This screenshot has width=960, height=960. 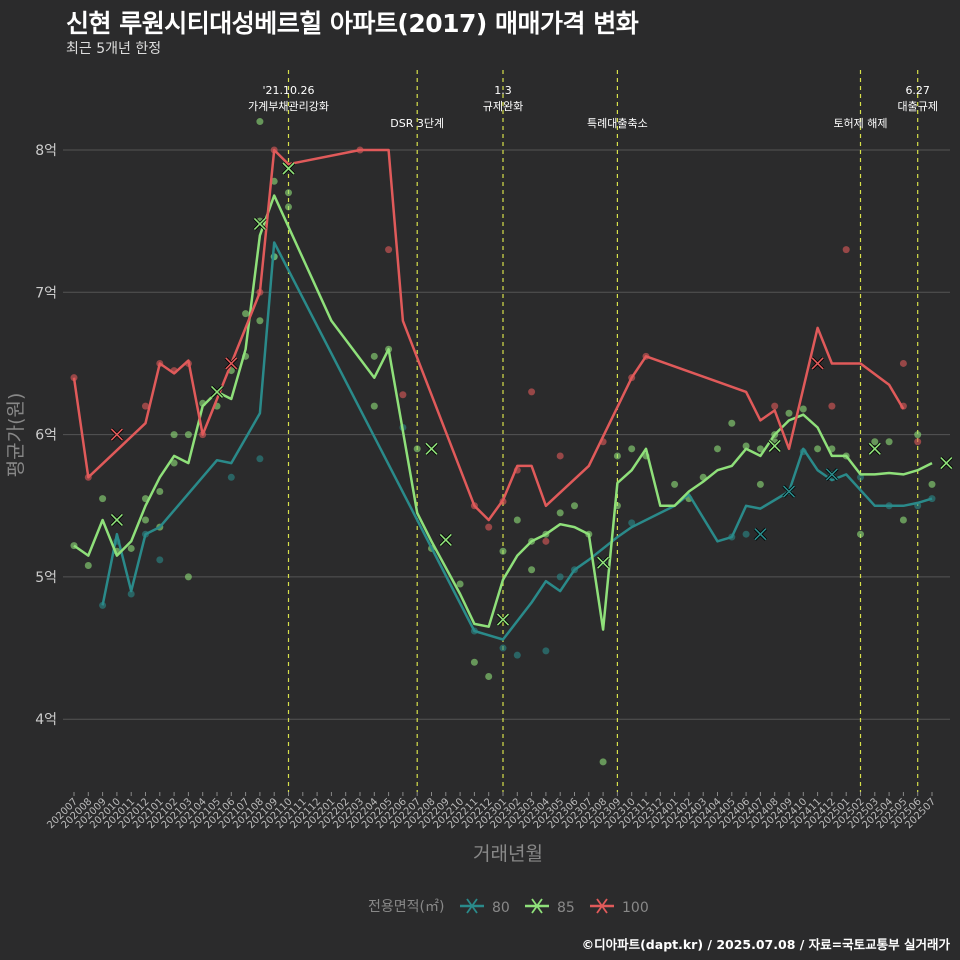 What do you see at coordinates (46, 293) in the screenshot?
I see `y-tick-label: 7억` at bounding box center [46, 293].